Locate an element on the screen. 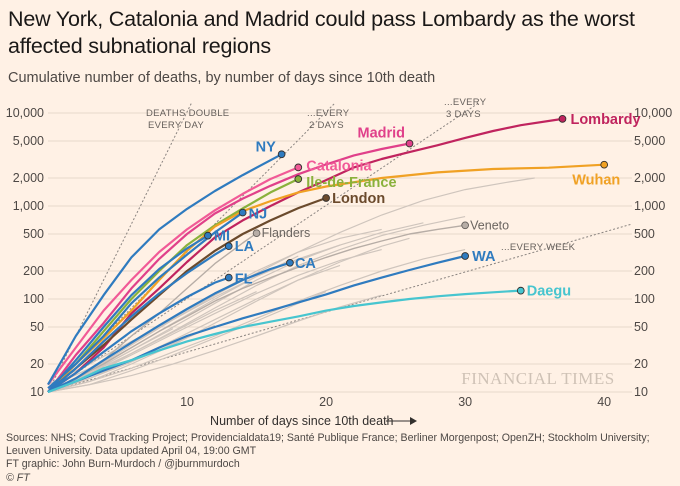 The height and width of the screenshot is (486, 680). series-label-la: LA is located at coordinates (245, 247).